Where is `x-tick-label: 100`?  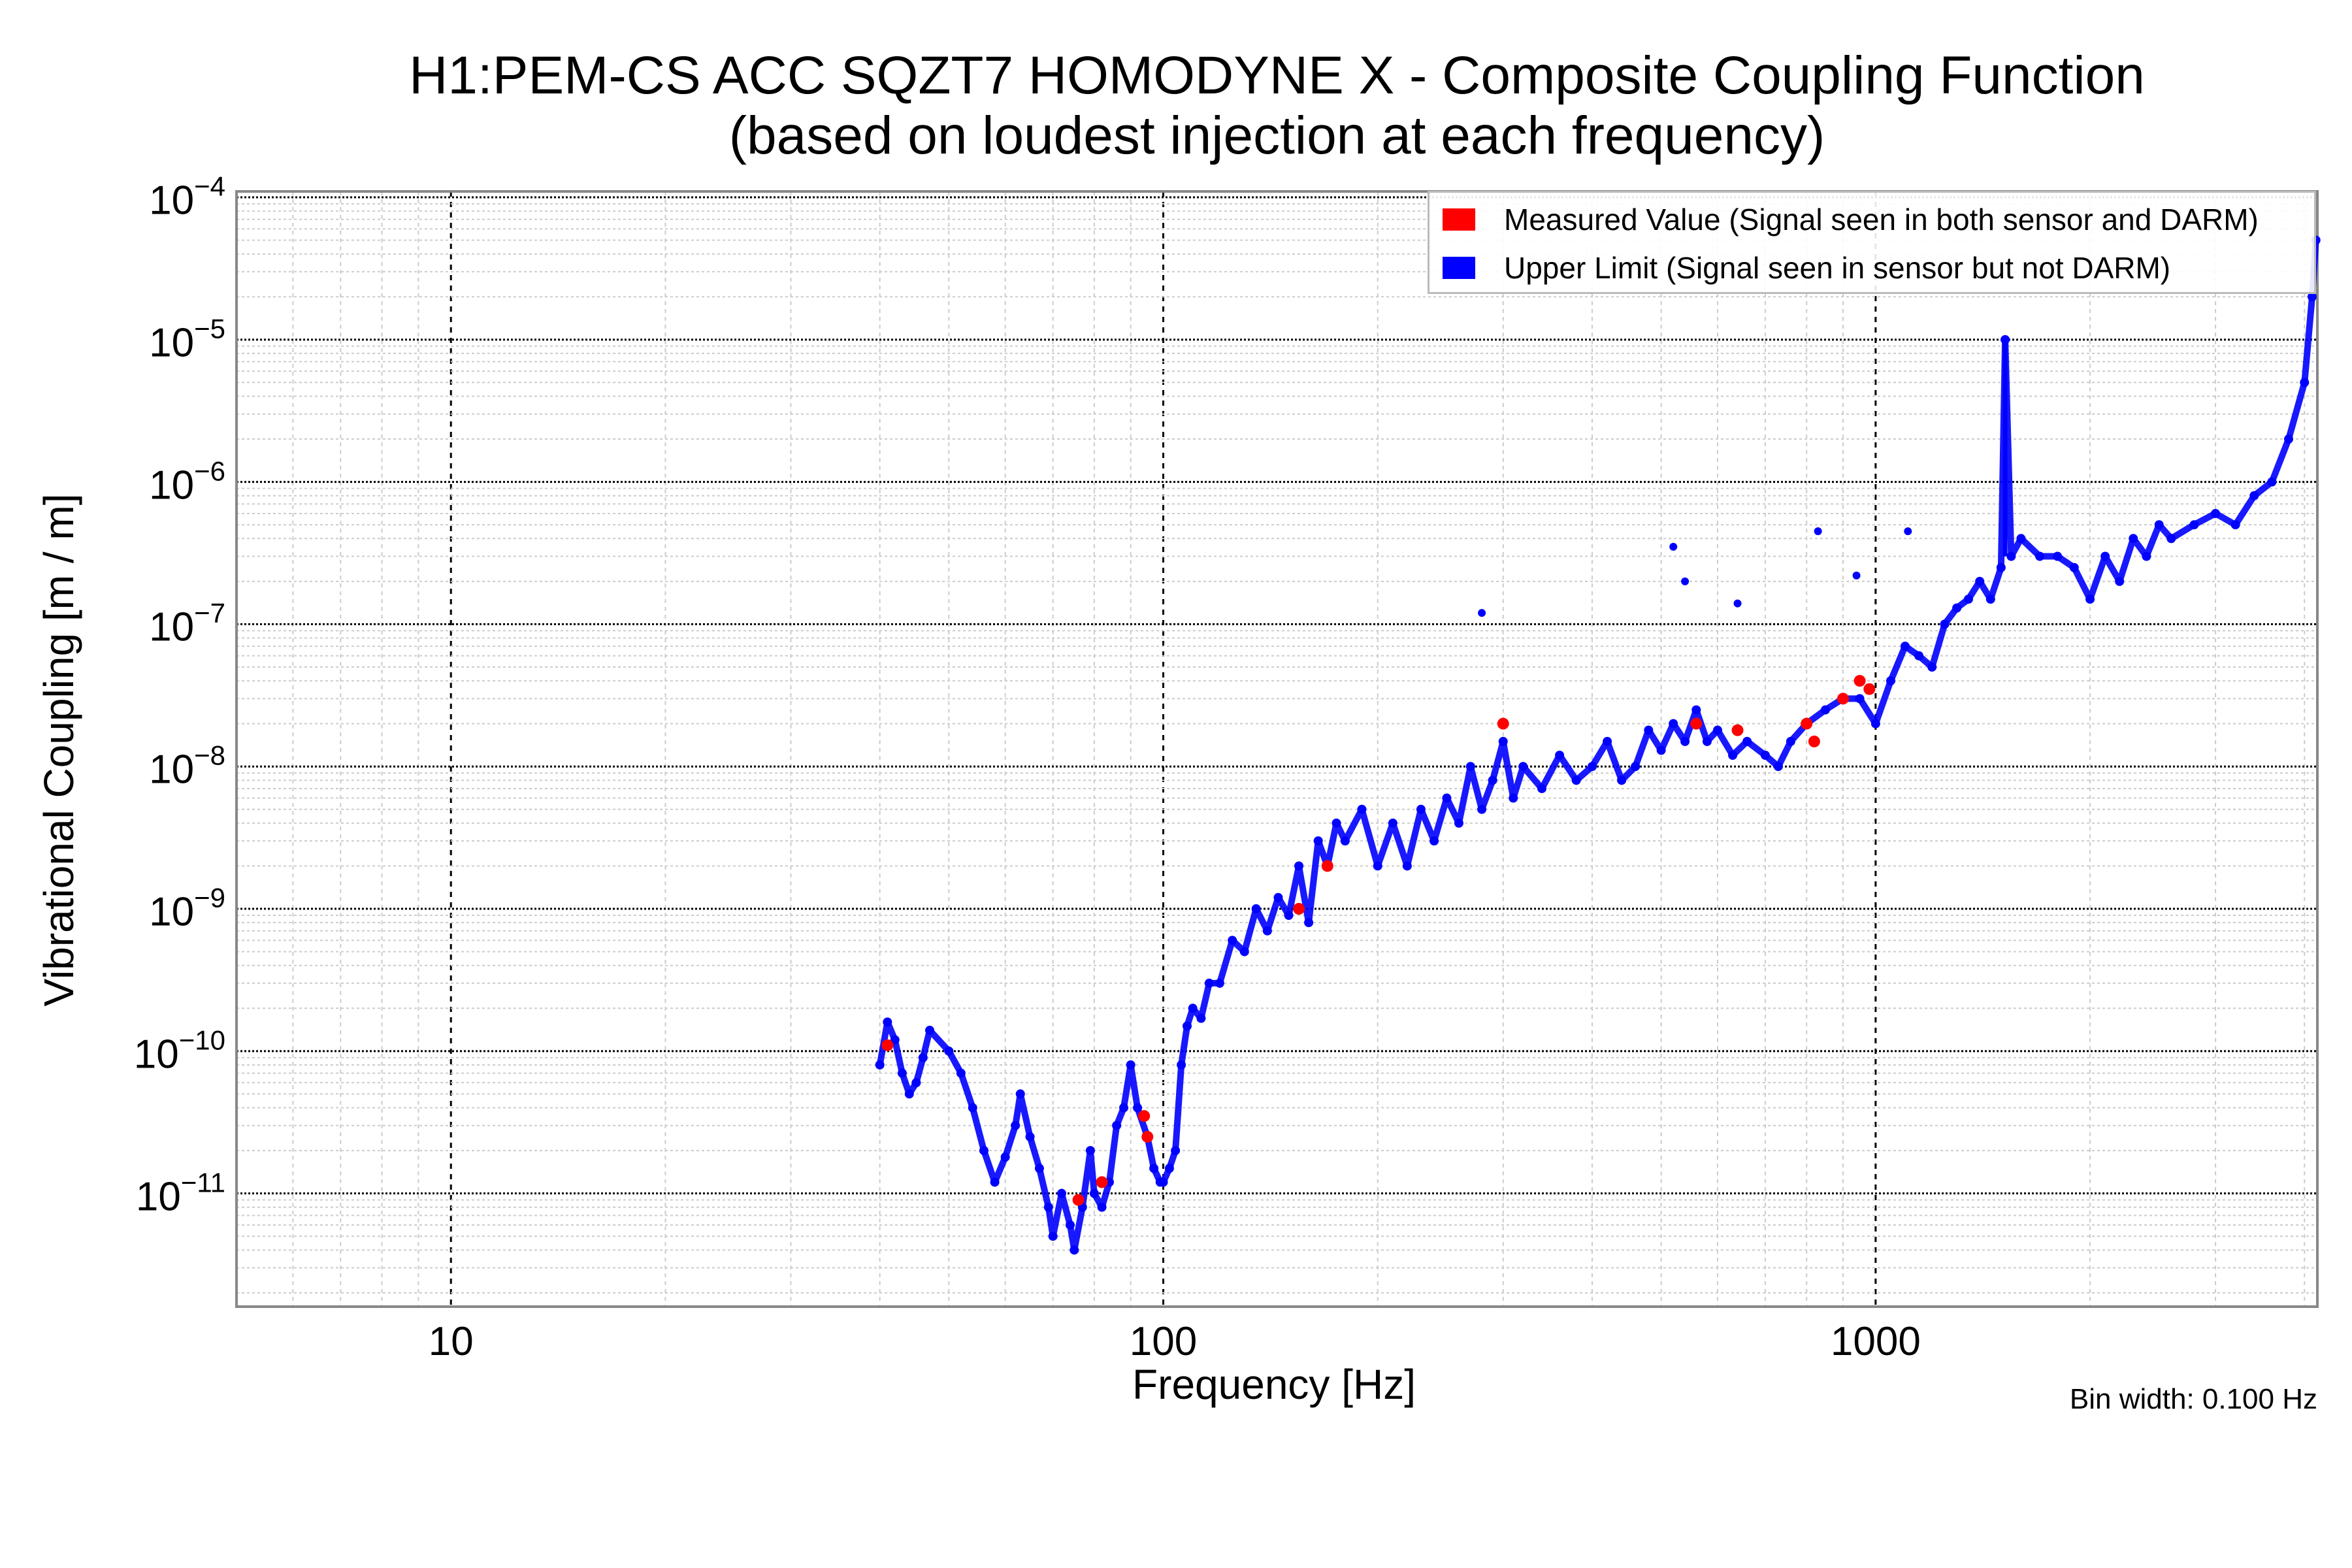 x-tick-label: 100 is located at coordinates (1163, 1341).